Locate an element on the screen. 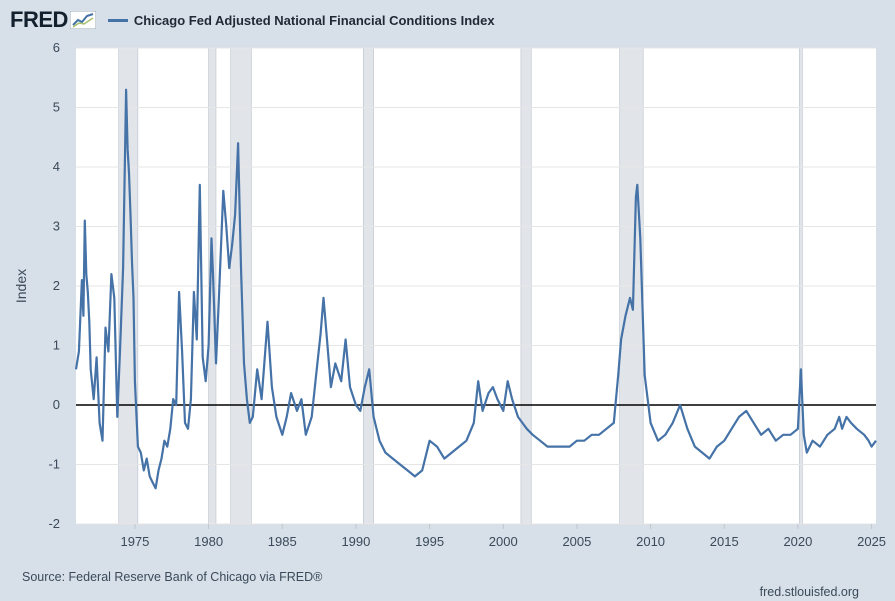 The height and width of the screenshot is (601, 895). x-tick-label: 1990 is located at coordinates (355, 541).